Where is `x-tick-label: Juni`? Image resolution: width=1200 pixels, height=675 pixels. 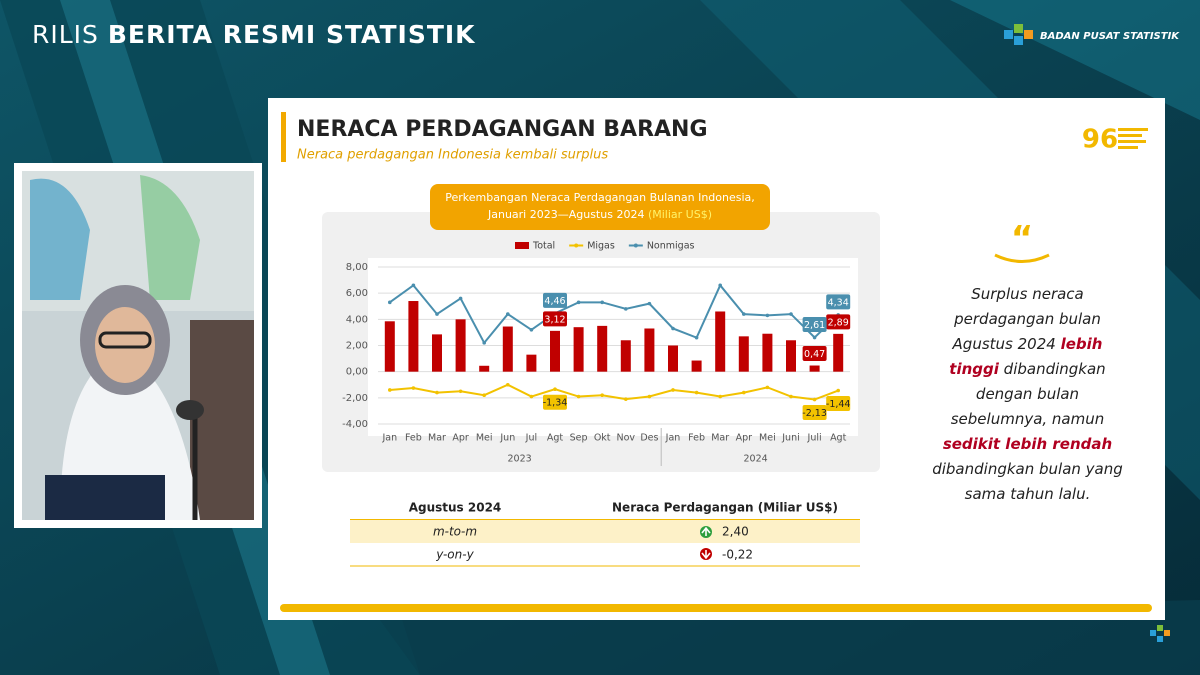
x-tick-label: Juni is located at coordinates (790, 438).